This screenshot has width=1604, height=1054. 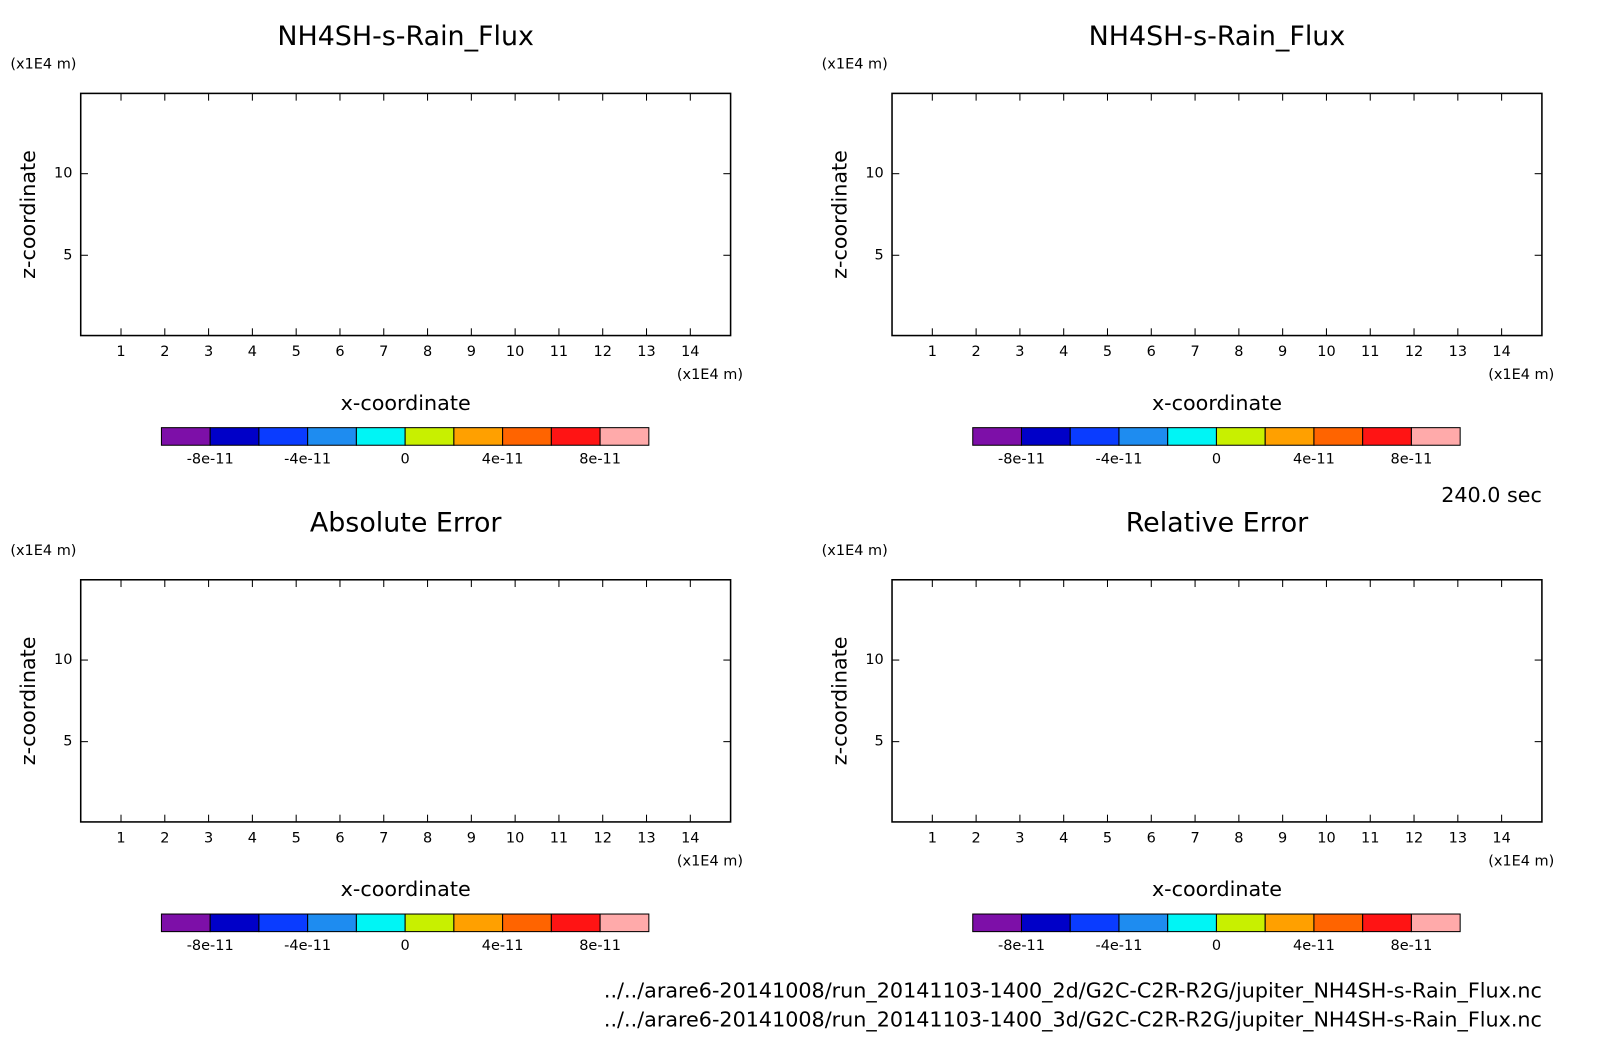 What do you see at coordinates (1217, 522) in the screenshot?
I see `chart-title: Relative Error` at bounding box center [1217, 522].